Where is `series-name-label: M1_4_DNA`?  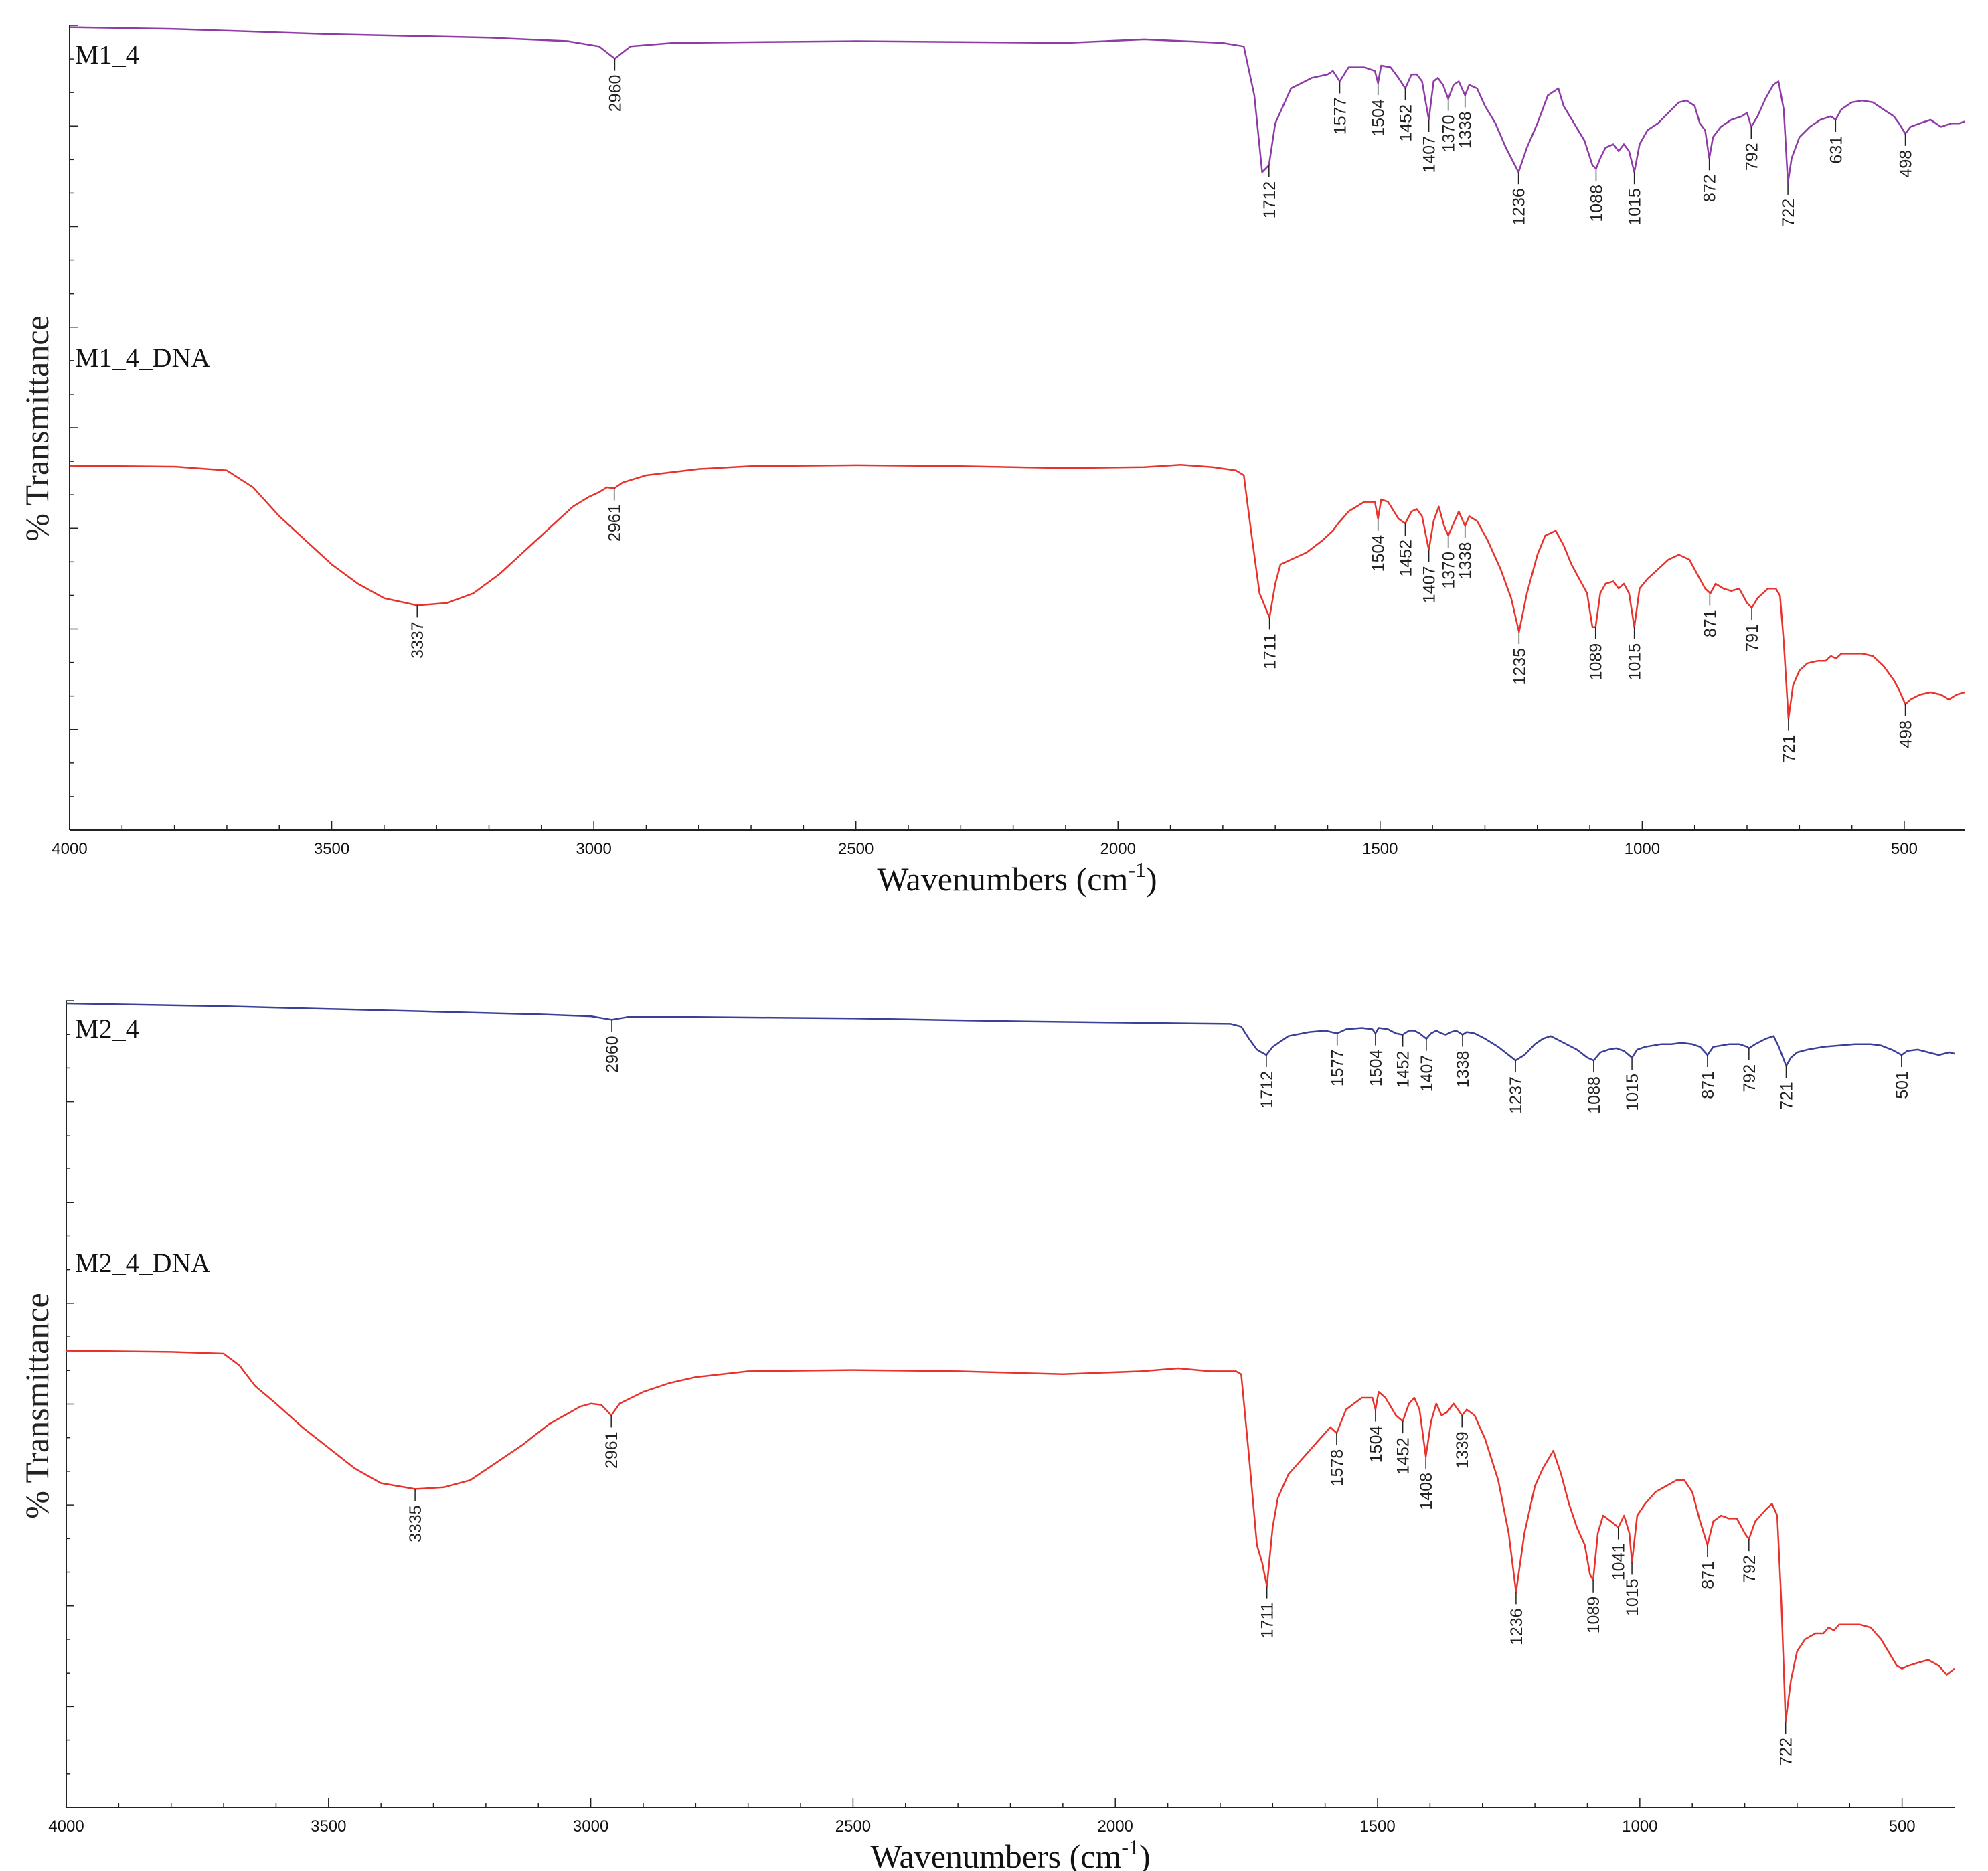
series-name-label: M1_4_DNA is located at coordinates (142, 358).